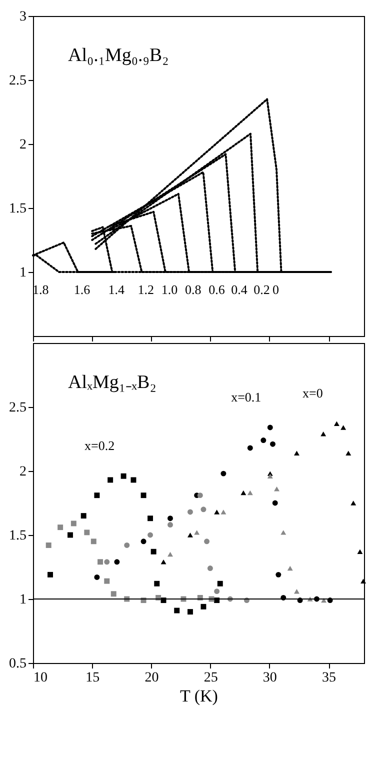 Image resolution: width=382 pixels, height=763 pixels. Describe the element at coordinates (41, 678) in the screenshot. I see `x-tick-label: 10` at that location.